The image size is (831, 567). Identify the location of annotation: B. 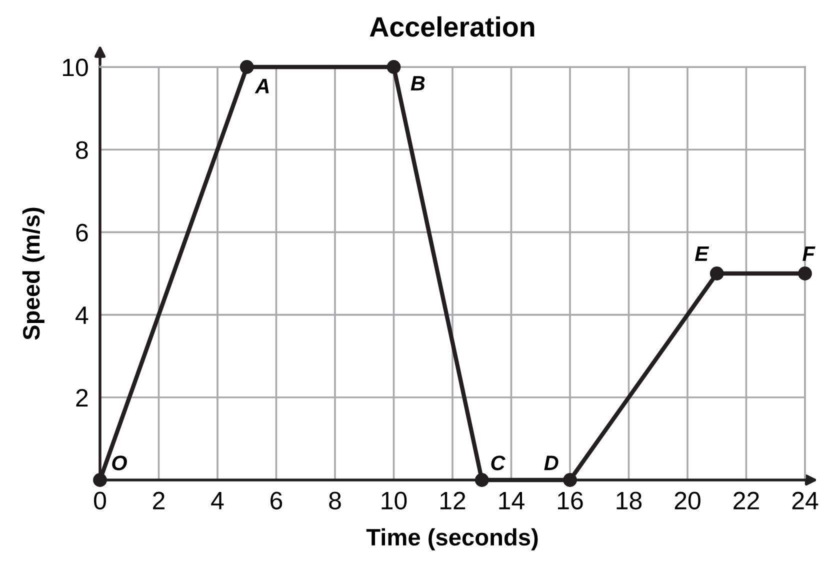
(417, 83).